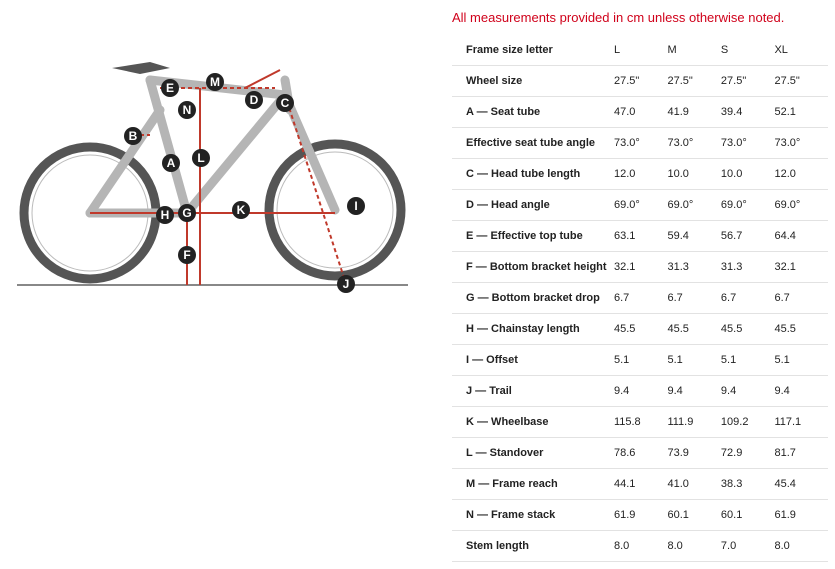 This screenshot has width=835, height=569. I want to click on table-row: A — Seat tube 47.0 41.9 39.4 52.1, so click(640, 112).